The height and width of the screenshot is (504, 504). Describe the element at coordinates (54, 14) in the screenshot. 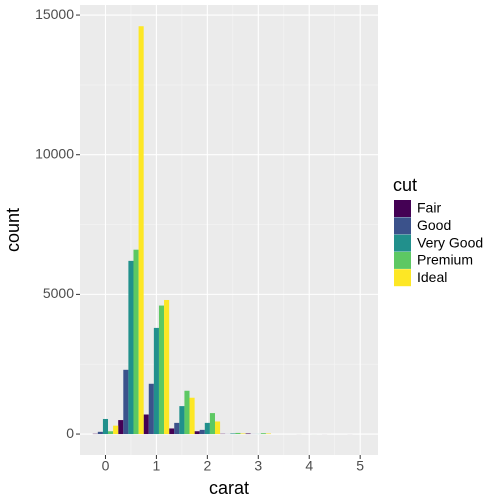

I see `y-tick-label: 15000` at that location.